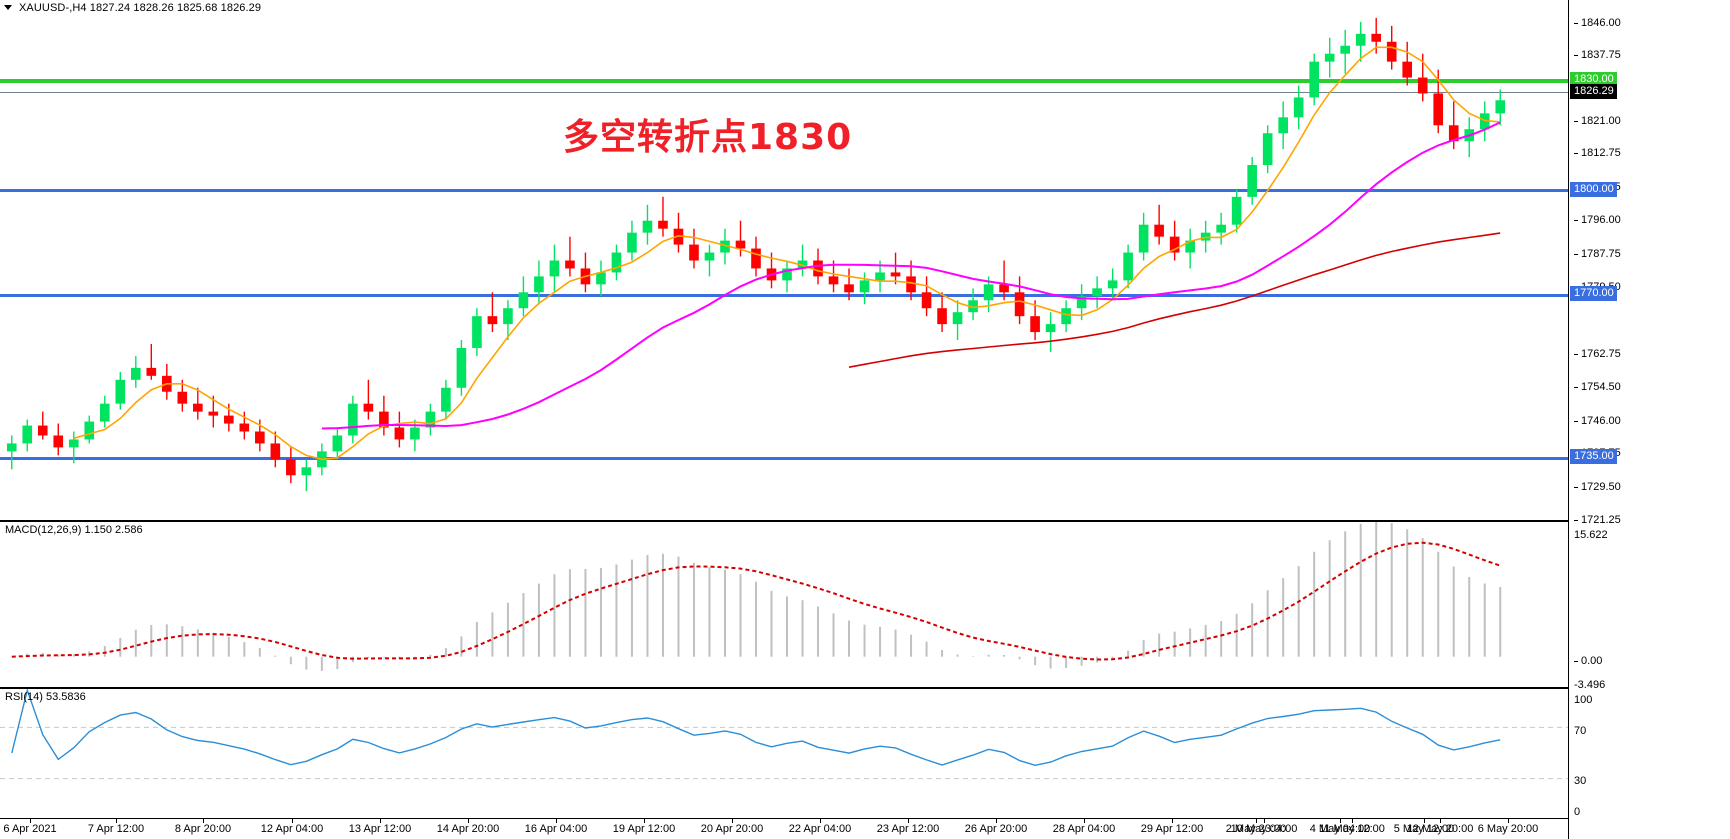 The height and width of the screenshot is (839, 1730). I want to click on rsi-axis-tick: 70, so click(1580, 731).